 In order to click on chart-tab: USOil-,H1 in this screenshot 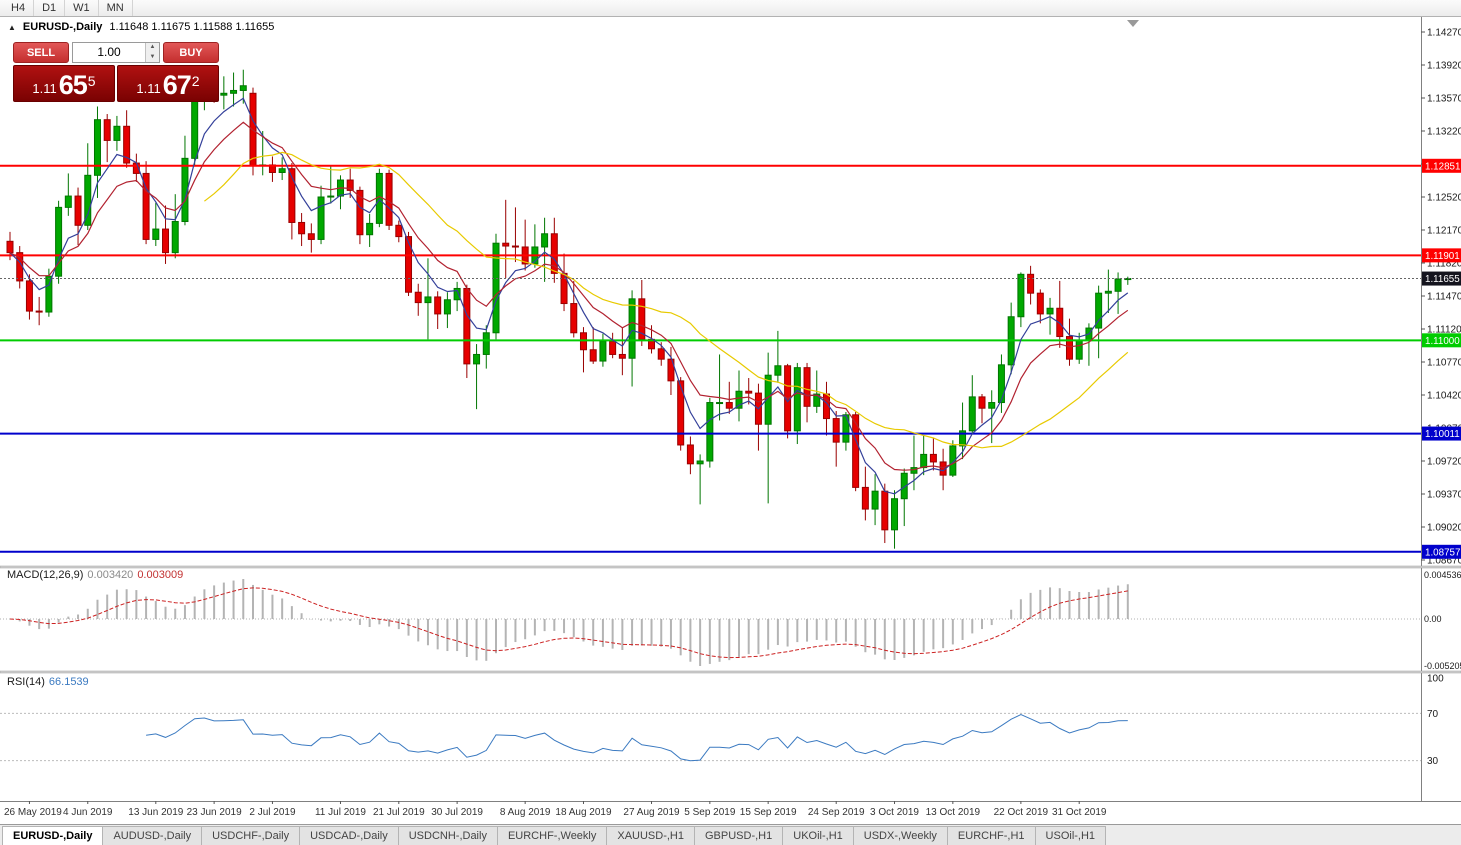, I will do `click(1070, 835)`.